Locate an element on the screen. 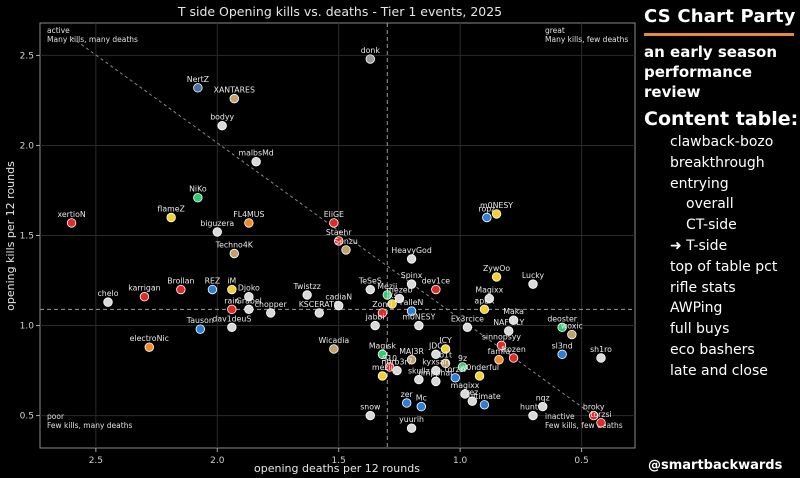  toc-item: full buys is located at coordinates (700, 329).